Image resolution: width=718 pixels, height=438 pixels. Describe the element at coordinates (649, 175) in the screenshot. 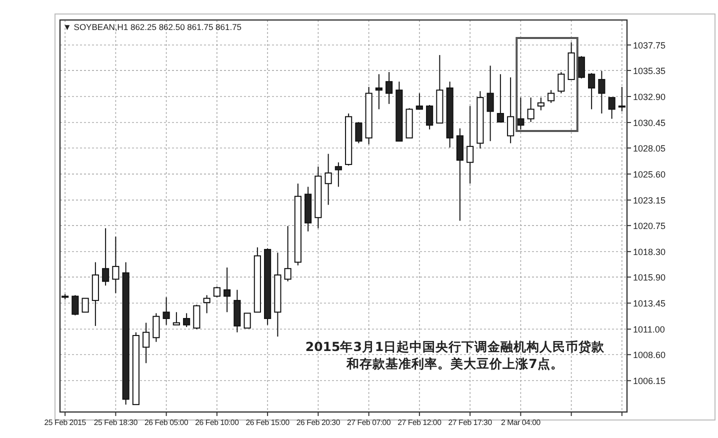

I see `y-tick-label: 1025.60` at that location.